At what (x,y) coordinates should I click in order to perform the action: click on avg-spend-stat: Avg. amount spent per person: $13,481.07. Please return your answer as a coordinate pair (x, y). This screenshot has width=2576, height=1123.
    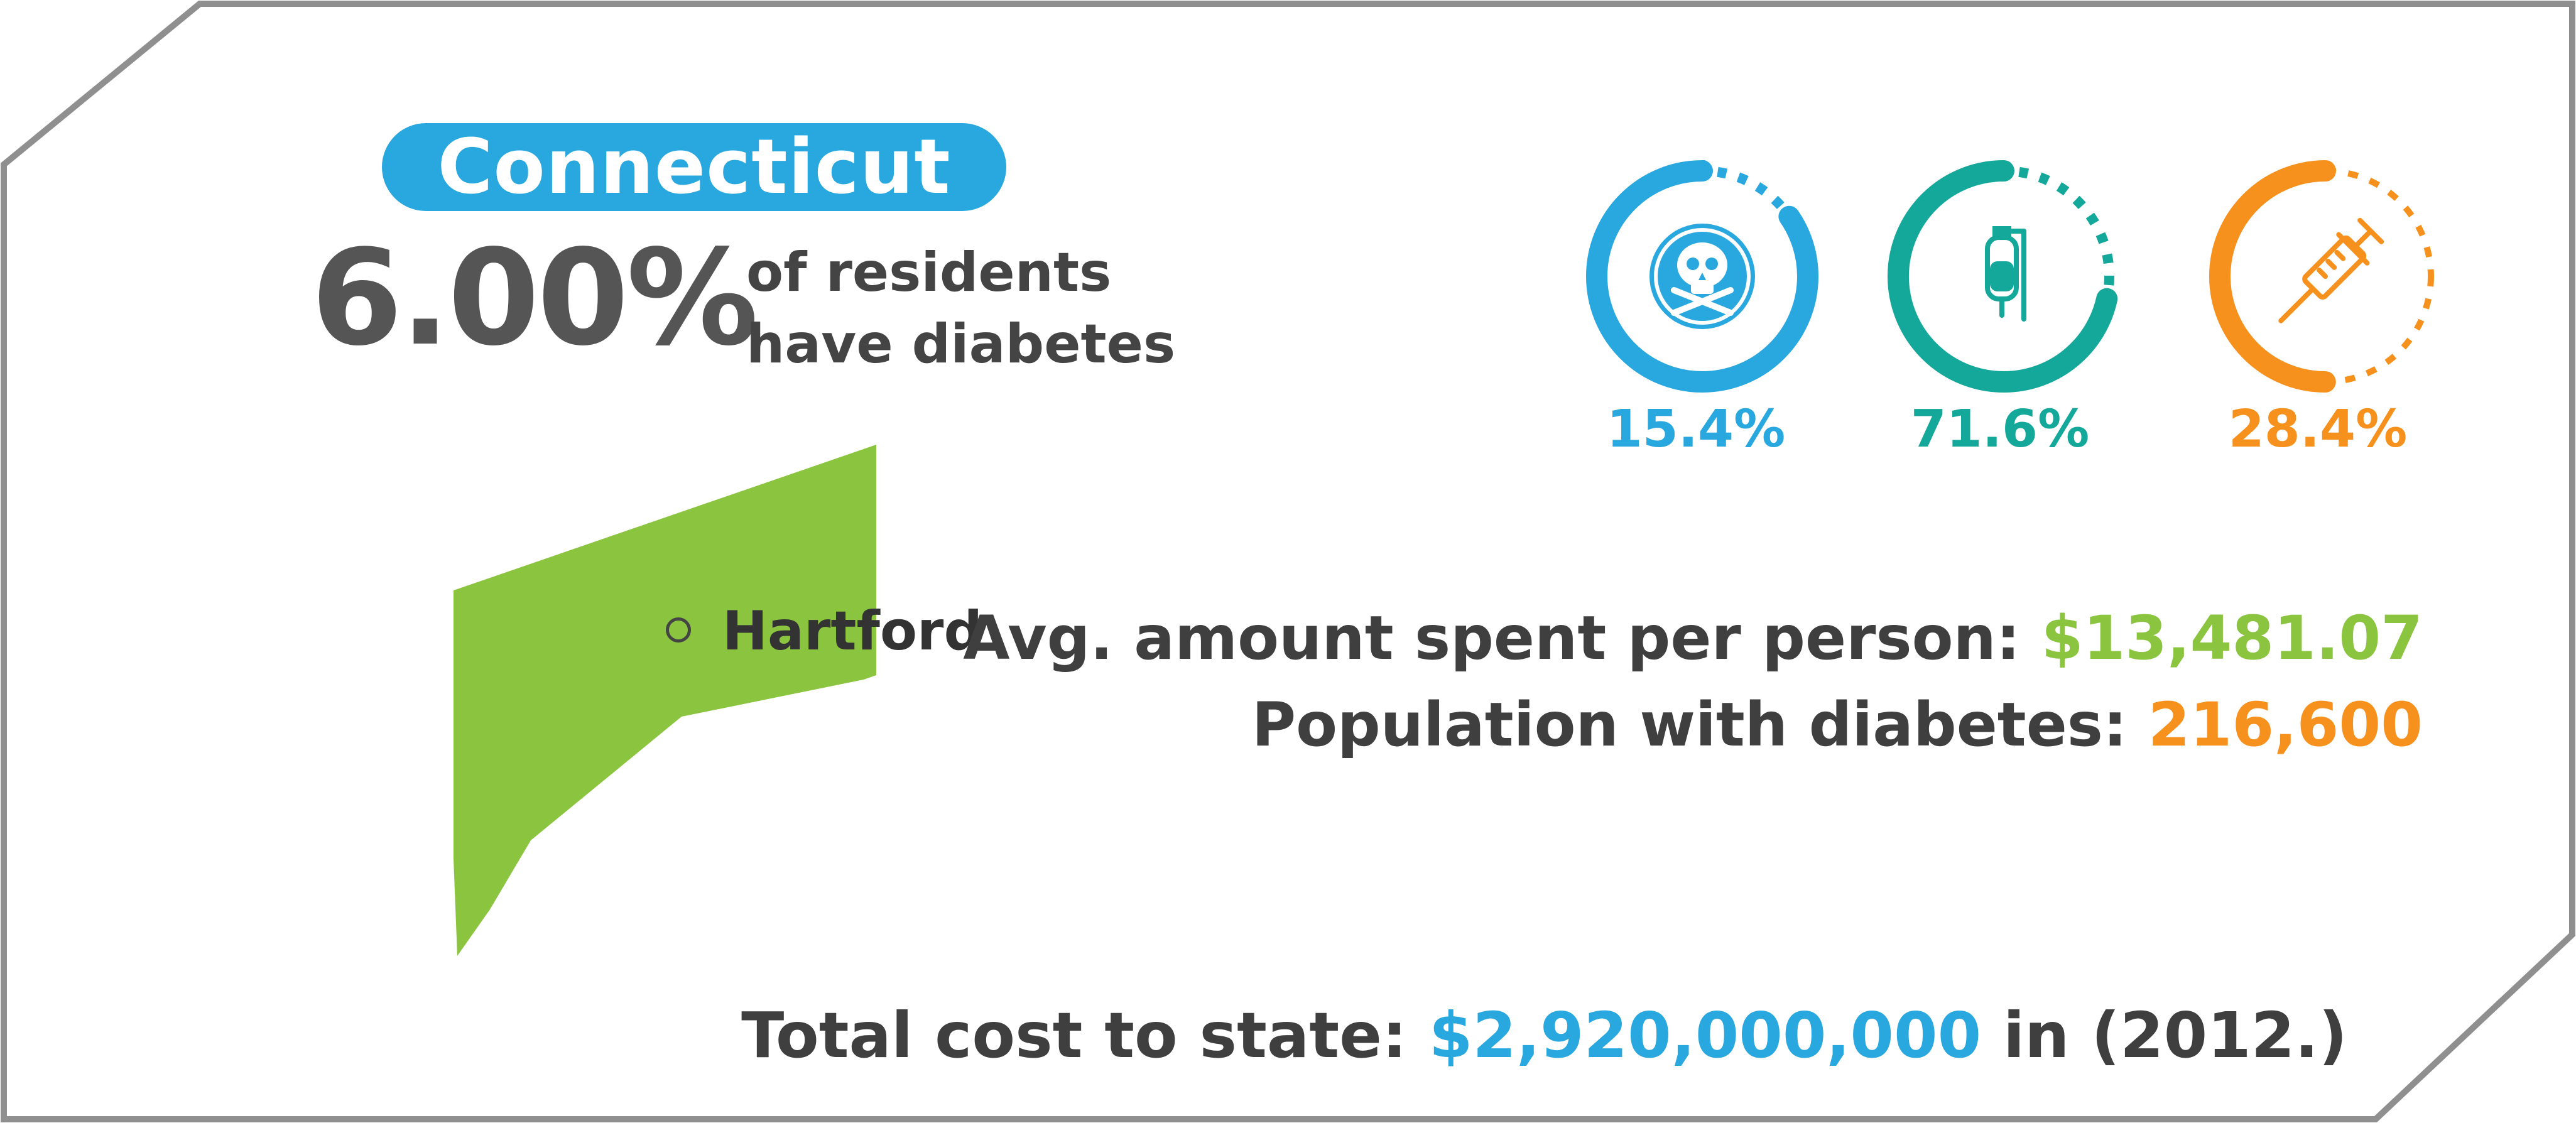
    Looking at the image, I should click on (1693, 638).